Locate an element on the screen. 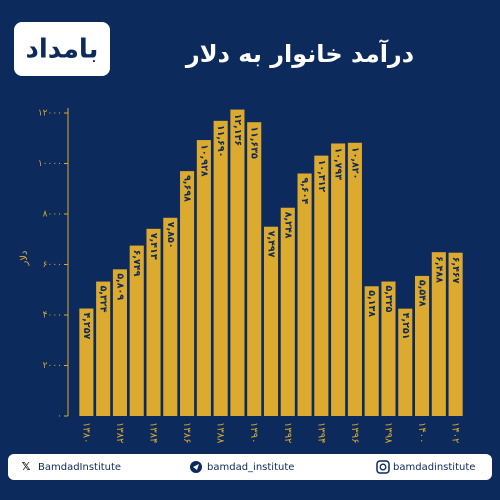  logo: بامداد is located at coordinates (62, 50).